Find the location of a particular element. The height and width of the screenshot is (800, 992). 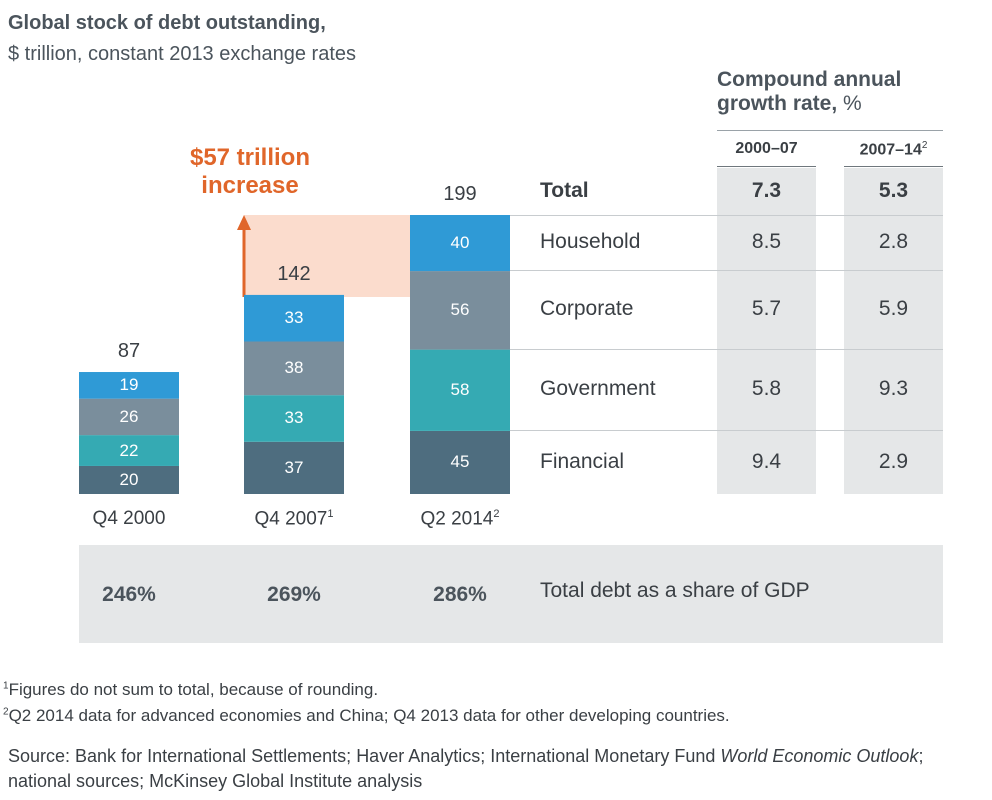

x-tick-text-2: Q2 2014 is located at coordinates (457, 519).